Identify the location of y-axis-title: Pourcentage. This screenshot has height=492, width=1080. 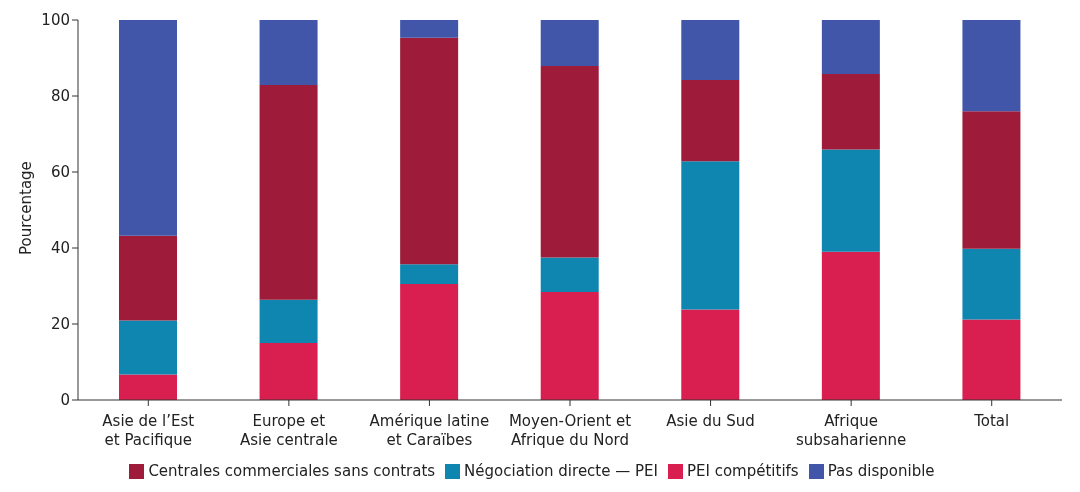
(26, 208).